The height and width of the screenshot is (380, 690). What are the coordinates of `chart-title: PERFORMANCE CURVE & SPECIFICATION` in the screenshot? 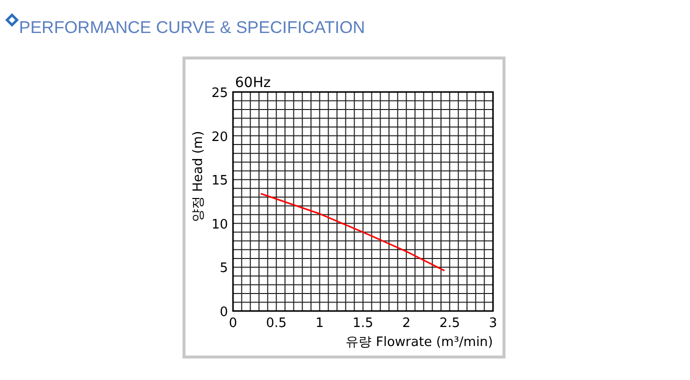 It's located at (192, 27).